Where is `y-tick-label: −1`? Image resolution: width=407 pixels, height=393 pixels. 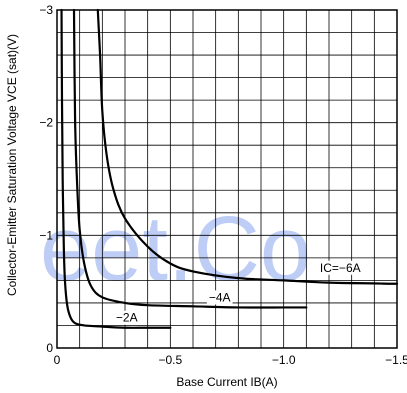
y-tick-label: −1 is located at coordinates (46, 235).